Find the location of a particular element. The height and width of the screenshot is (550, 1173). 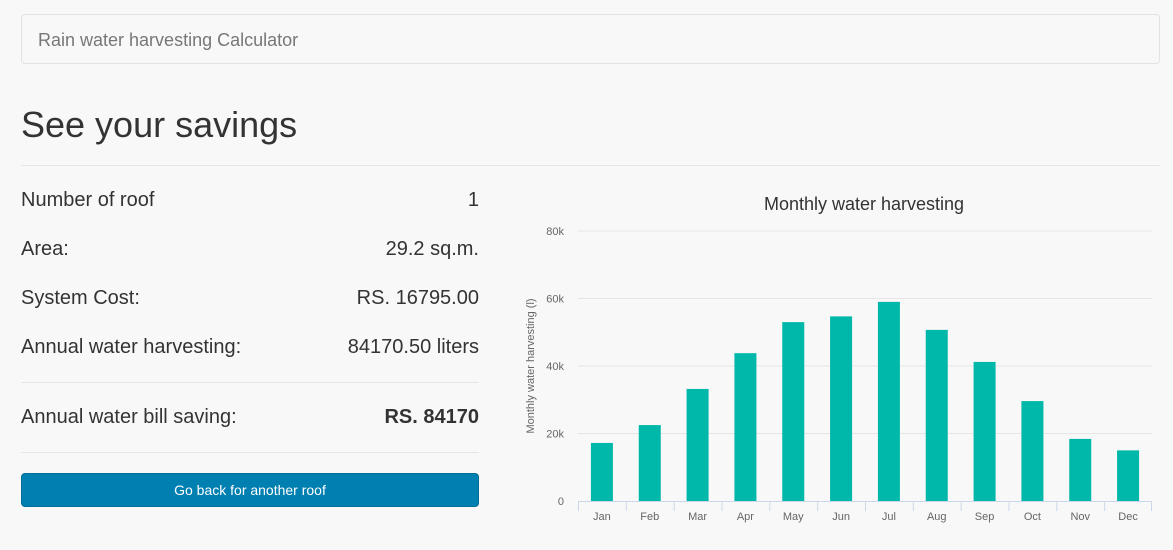

navbar: Rain water harvesting Calculator is located at coordinates (590, 39).